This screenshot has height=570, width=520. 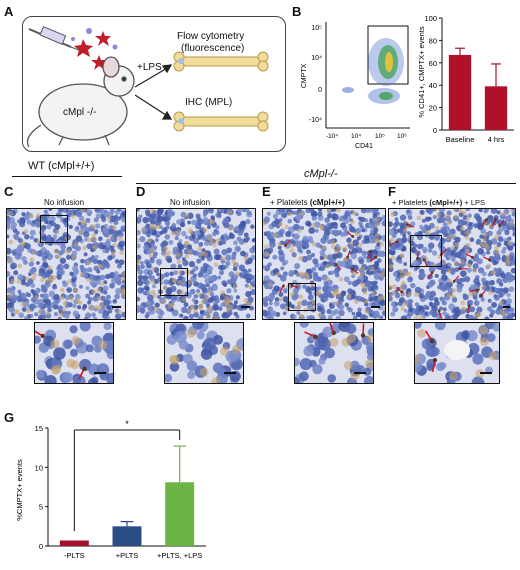 What do you see at coordinates (54, 229) in the screenshot?
I see `zoom-region-c` at bounding box center [54, 229].